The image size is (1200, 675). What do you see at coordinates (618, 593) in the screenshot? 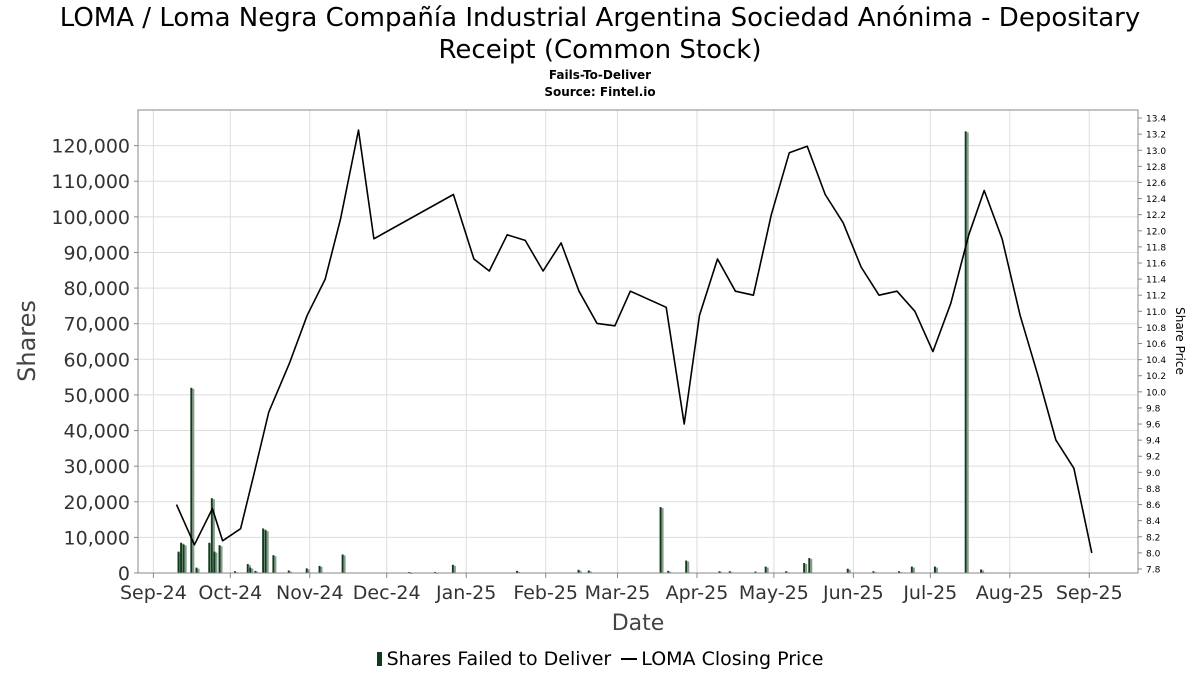
I see `x-tick-label: Mar-25` at bounding box center [618, 593].